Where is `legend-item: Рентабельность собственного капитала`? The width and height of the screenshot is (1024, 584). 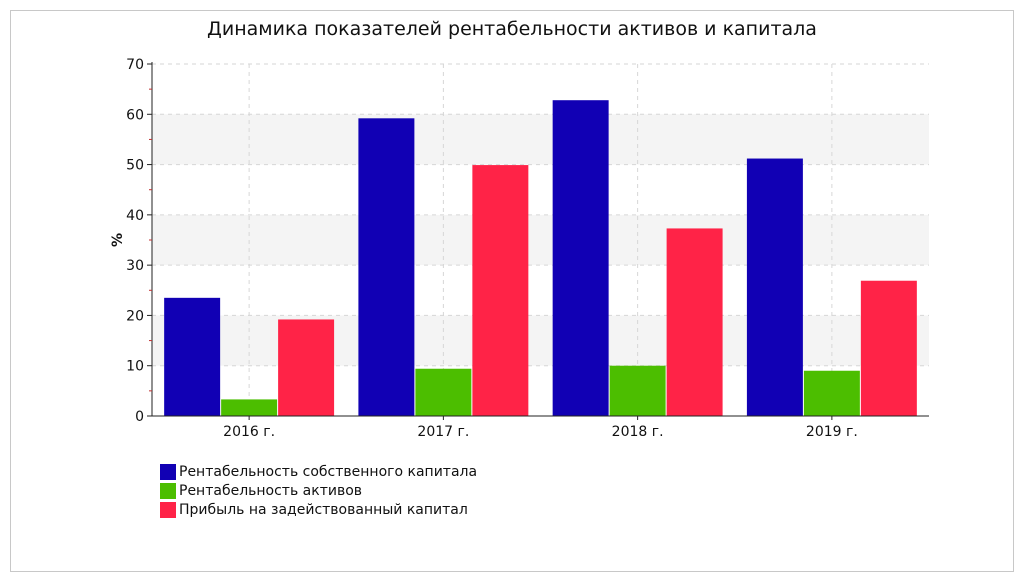
legend-item: Рентабельность собственного капитала is located at coordinates (318, 471).